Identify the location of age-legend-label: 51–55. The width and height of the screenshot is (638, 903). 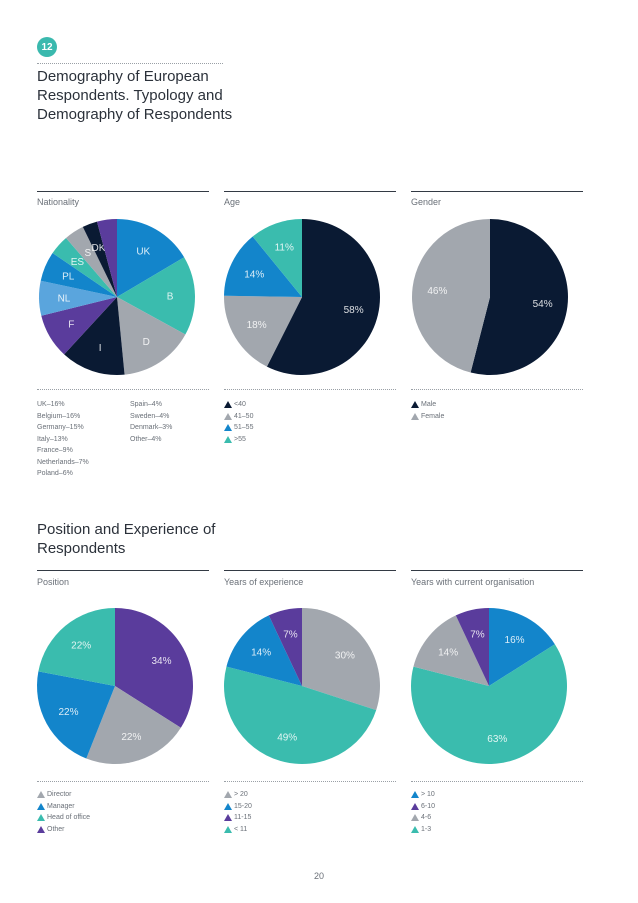
(244, 427).